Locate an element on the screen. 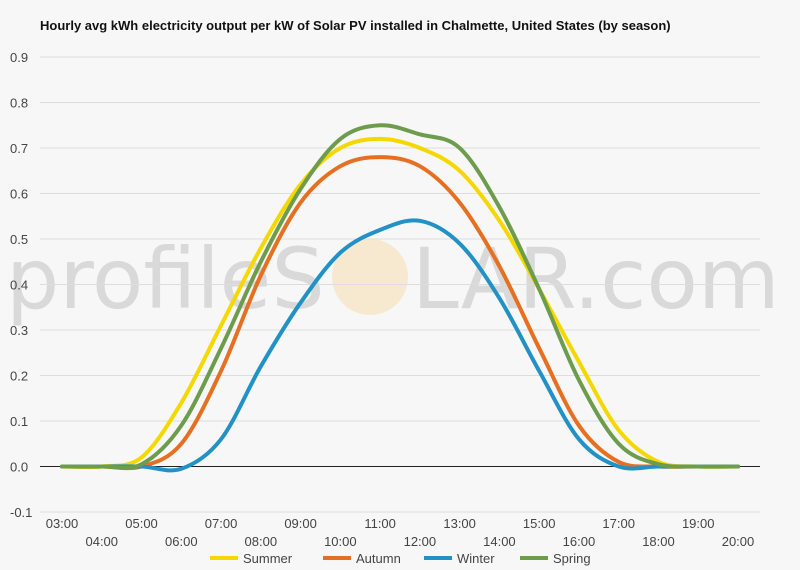 The height and width of the screenshot is (570, 800). x-tick-label: 04:00 is located at coordinates (101, 541).